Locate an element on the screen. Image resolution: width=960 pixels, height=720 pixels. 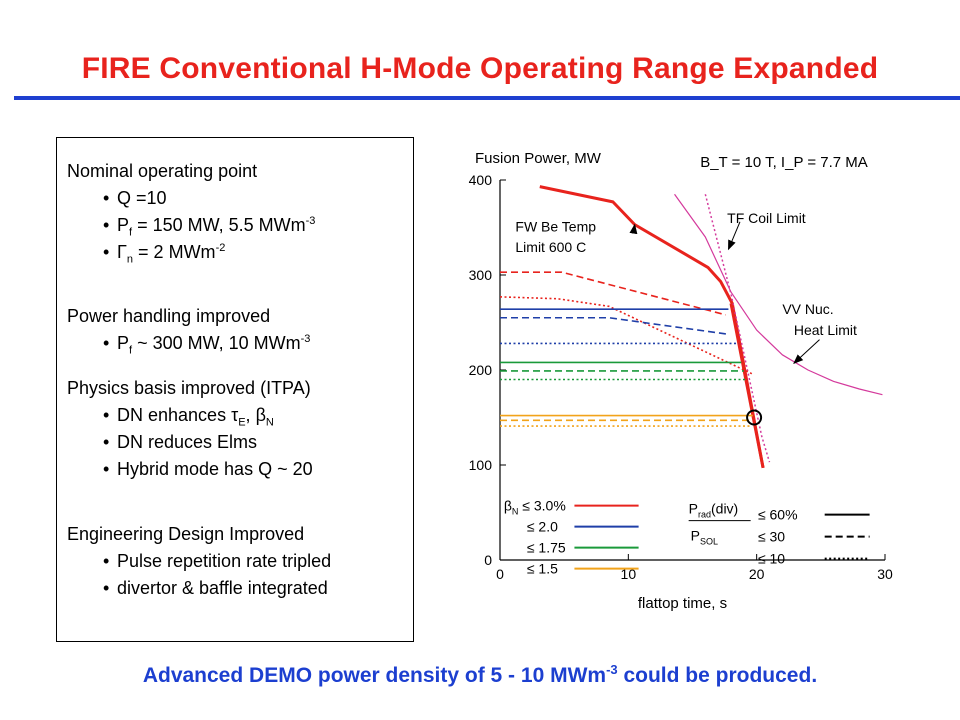
ratio-part: SOL is located at coordinates (709, 542).